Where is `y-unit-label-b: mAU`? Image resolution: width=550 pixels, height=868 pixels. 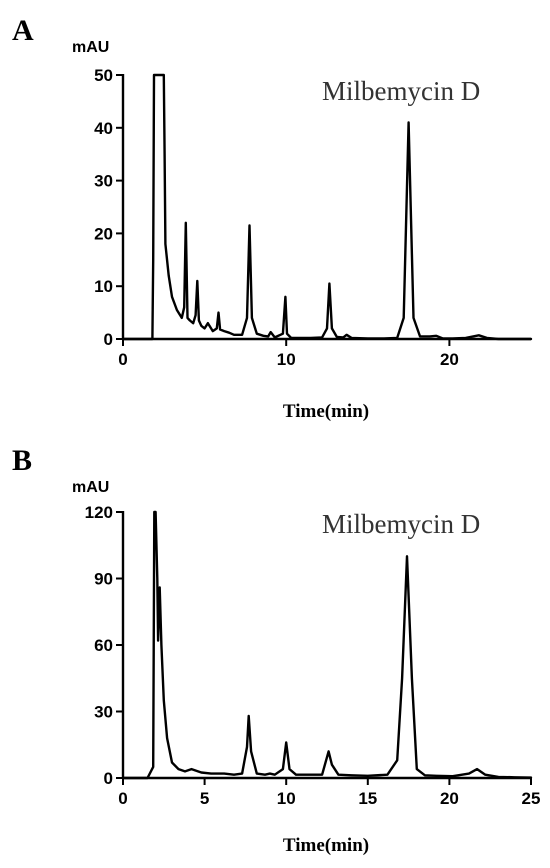
y-unit-label-b: mAU is located at coordinates (90, 487).